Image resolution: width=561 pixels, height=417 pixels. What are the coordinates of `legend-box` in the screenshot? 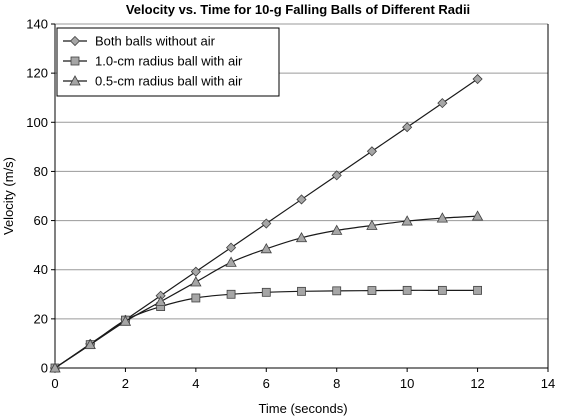 It's located at (168, 62).